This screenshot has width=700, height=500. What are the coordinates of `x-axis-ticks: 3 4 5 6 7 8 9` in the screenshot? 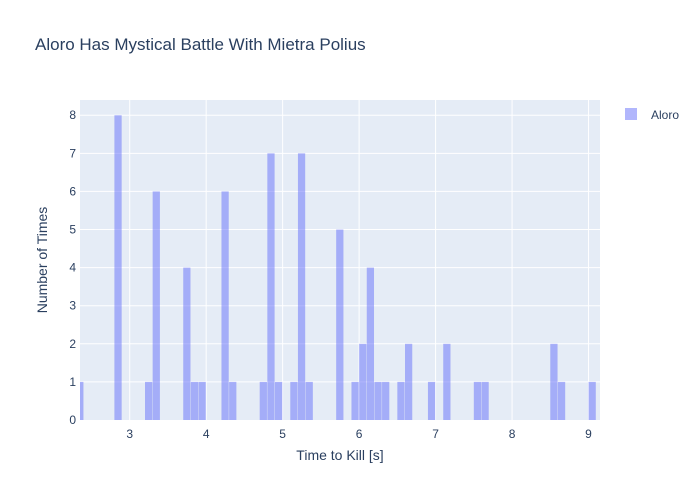 It's located at (359, 434).